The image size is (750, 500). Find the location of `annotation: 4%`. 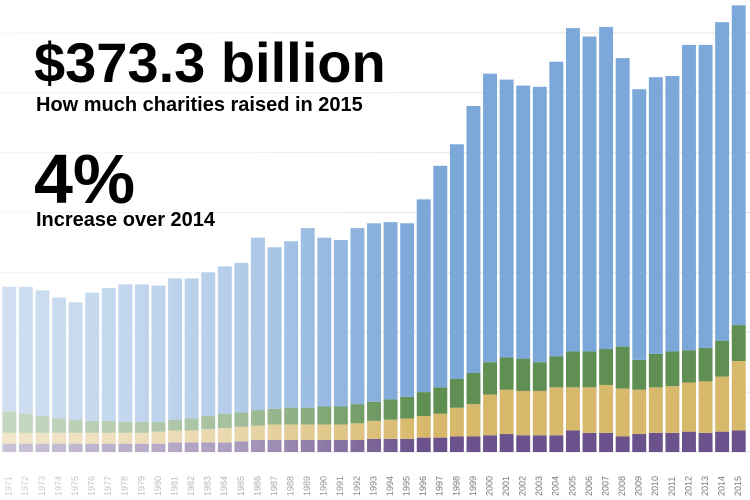

annotation: 4% is located at coordinates (84, 179).